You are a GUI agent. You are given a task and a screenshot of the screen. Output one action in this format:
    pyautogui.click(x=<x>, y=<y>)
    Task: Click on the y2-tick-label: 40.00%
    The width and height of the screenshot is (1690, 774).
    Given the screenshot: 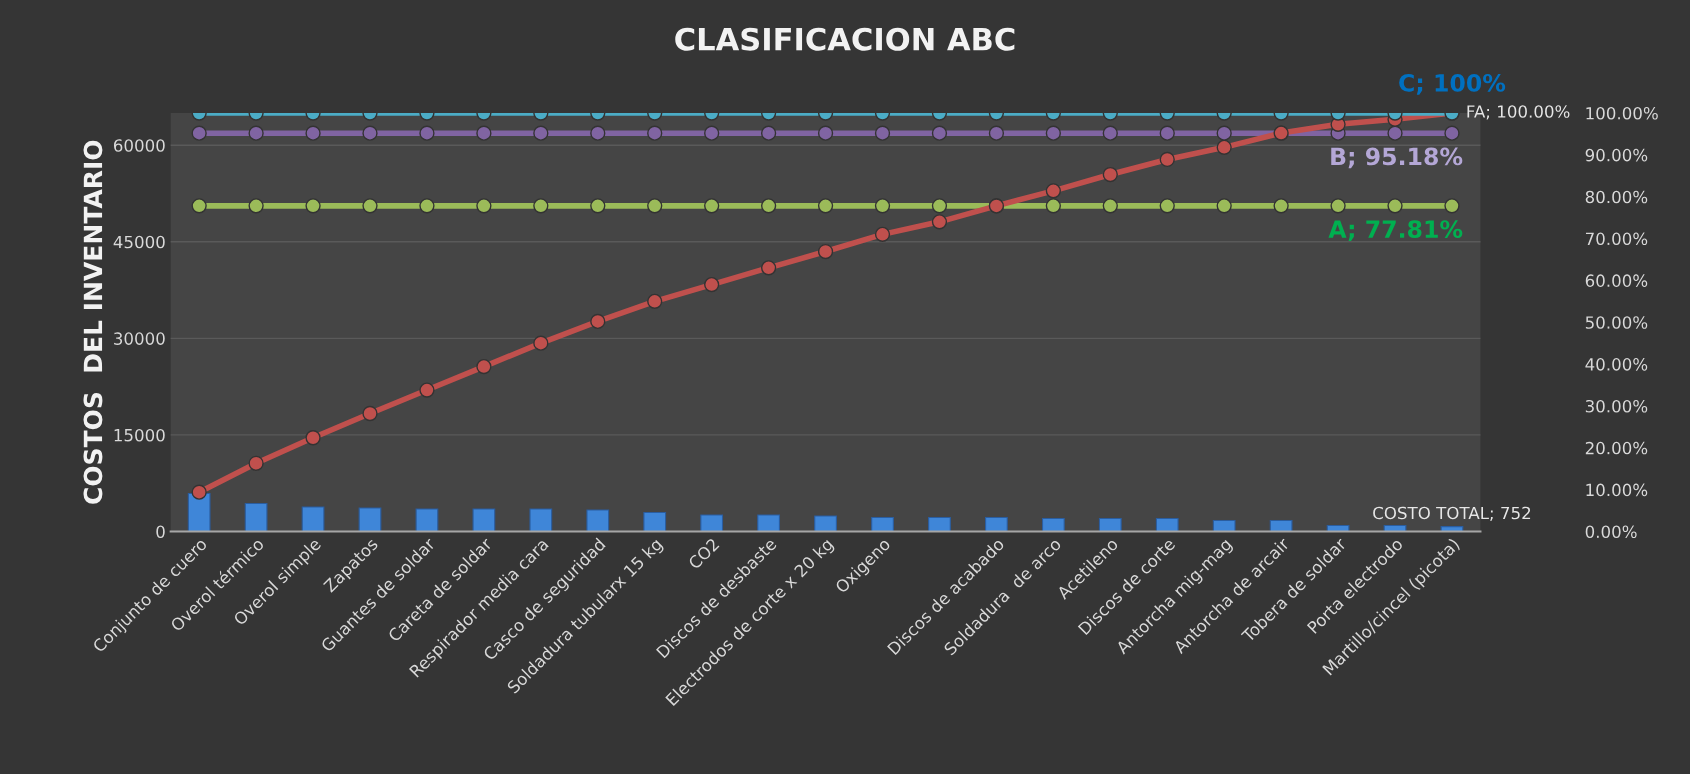 What is the action you would take?
    pyautogui.click(x=1616, y=364)
    